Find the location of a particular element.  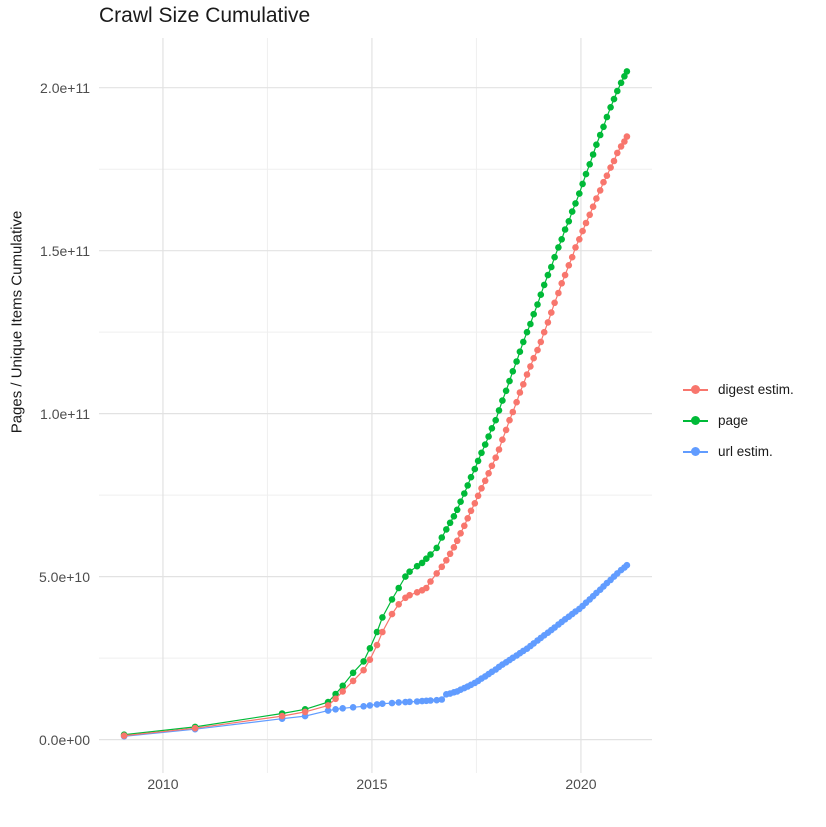

legend-item-digest-estim: digest estim. is located at coordinates (738, 389).